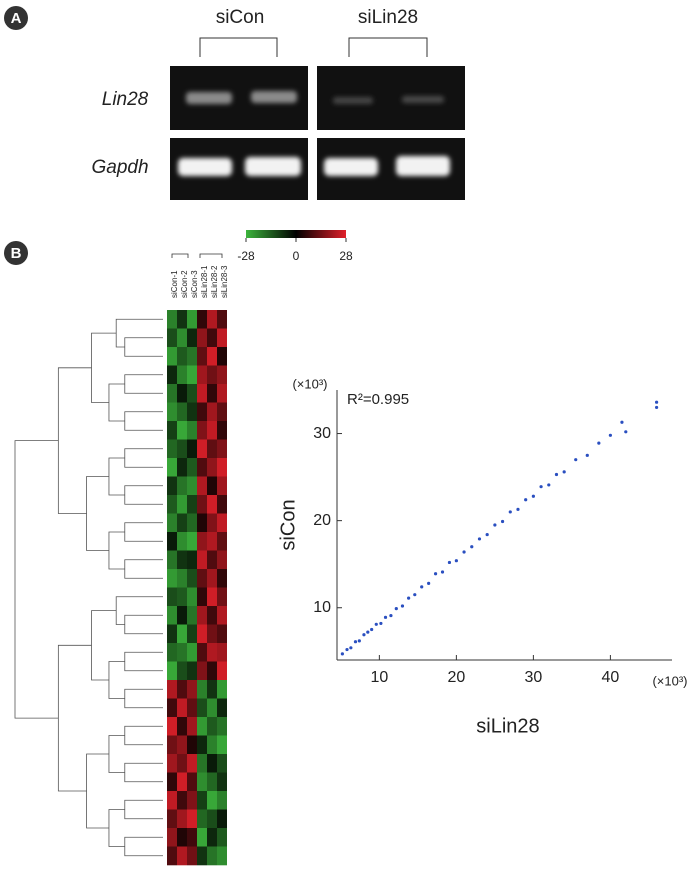 This screenshot has width=697, height=870. Describe the element at coordinates (238, 47) in the screenshot. I see `bracket` at that location.